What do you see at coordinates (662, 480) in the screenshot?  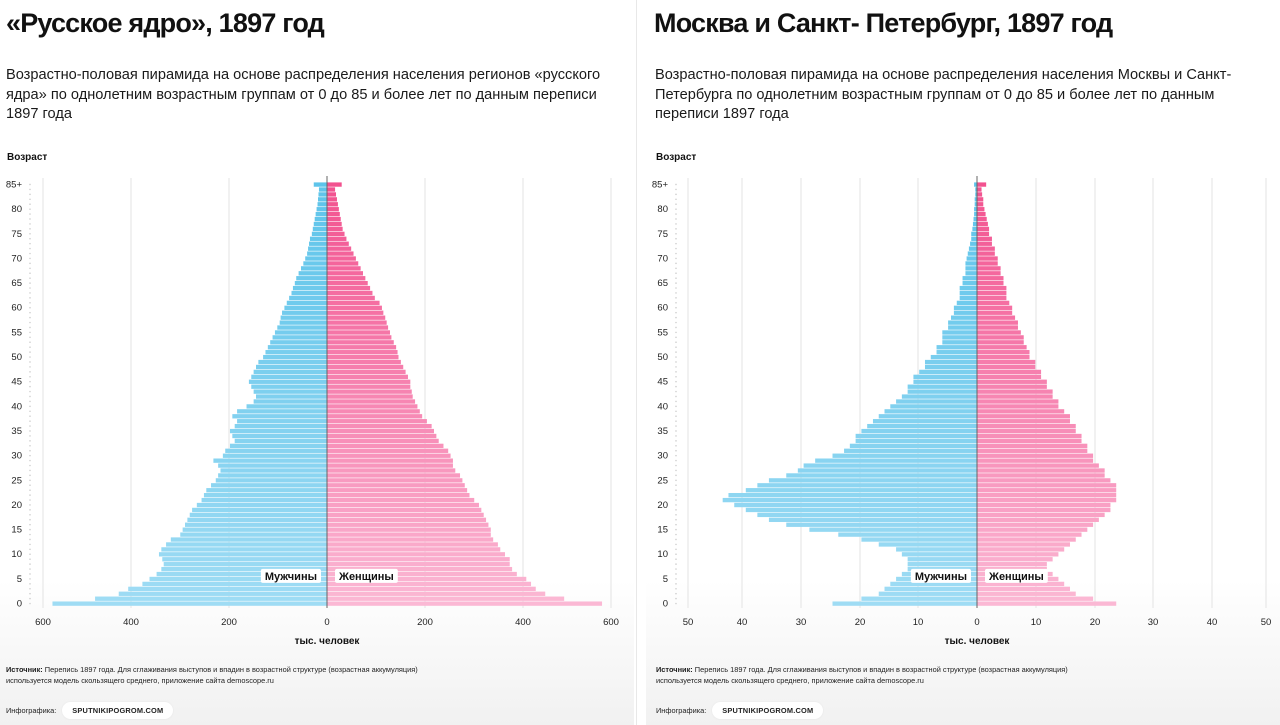 I see `y-tick-label: 25` at bounding box center [662, 480].